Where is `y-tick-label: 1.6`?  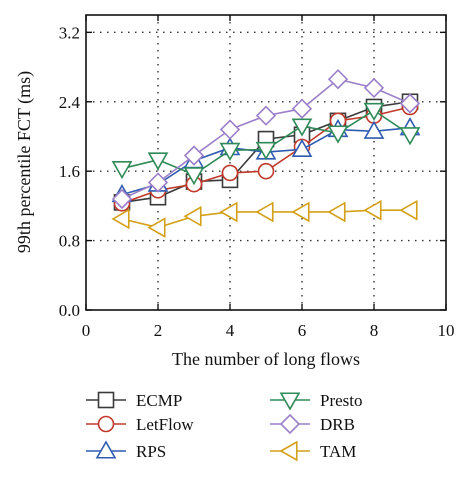 y-tick-label: 1.6 is located at coordinates (69, 171).